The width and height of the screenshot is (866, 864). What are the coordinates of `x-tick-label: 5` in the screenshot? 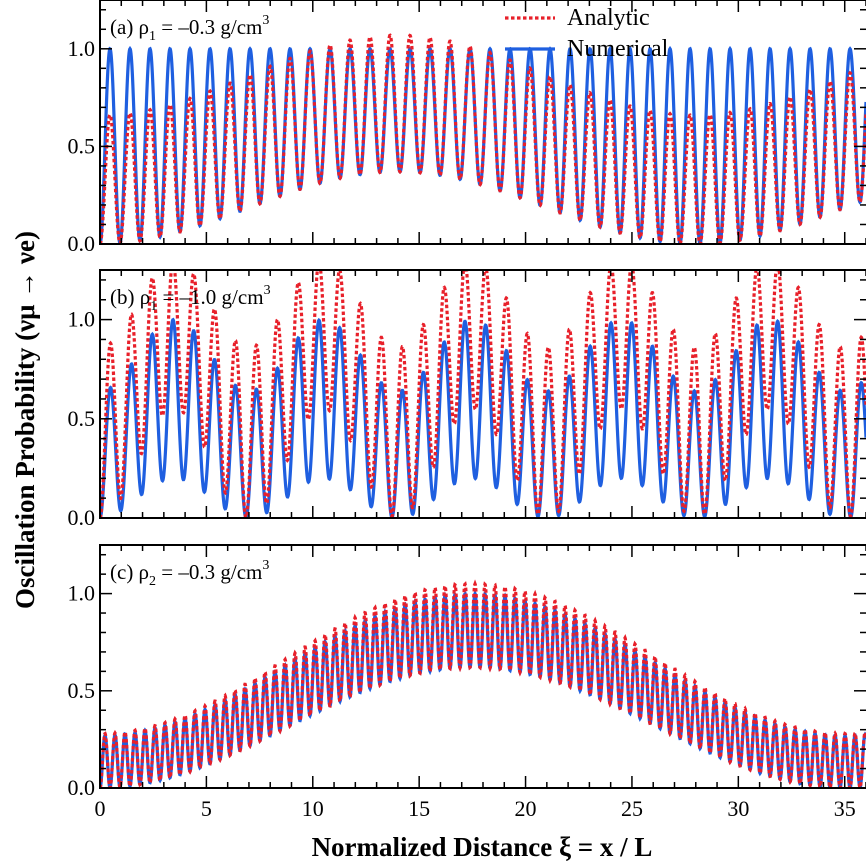 It's located at (206, 808).